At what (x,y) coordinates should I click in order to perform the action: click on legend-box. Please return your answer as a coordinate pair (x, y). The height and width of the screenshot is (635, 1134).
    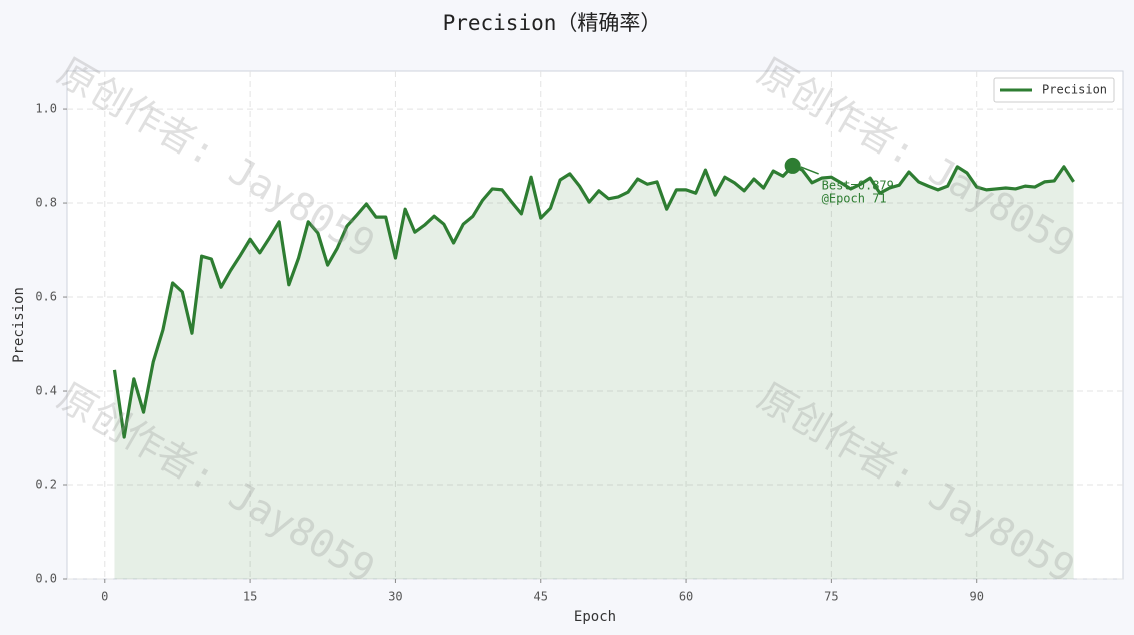
    Looking at the image, I should click on (1054, 90).